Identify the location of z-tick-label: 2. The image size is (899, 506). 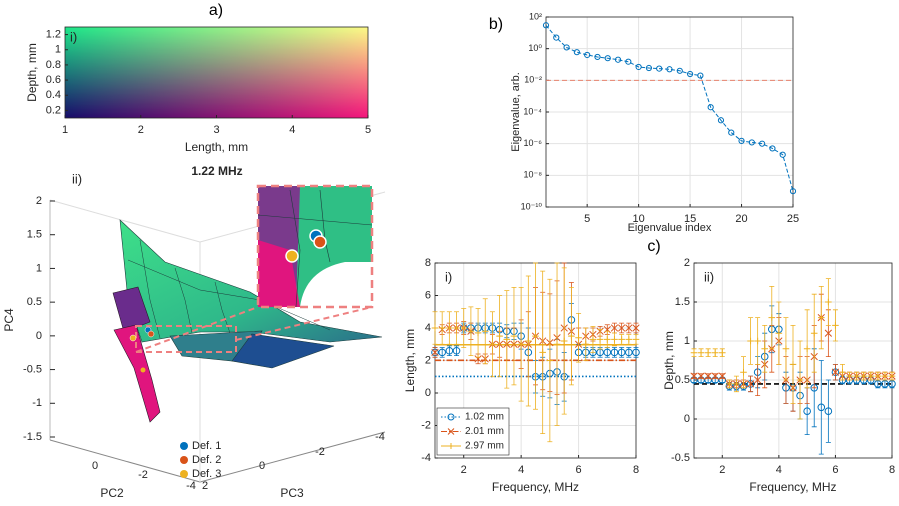
(39, 201).